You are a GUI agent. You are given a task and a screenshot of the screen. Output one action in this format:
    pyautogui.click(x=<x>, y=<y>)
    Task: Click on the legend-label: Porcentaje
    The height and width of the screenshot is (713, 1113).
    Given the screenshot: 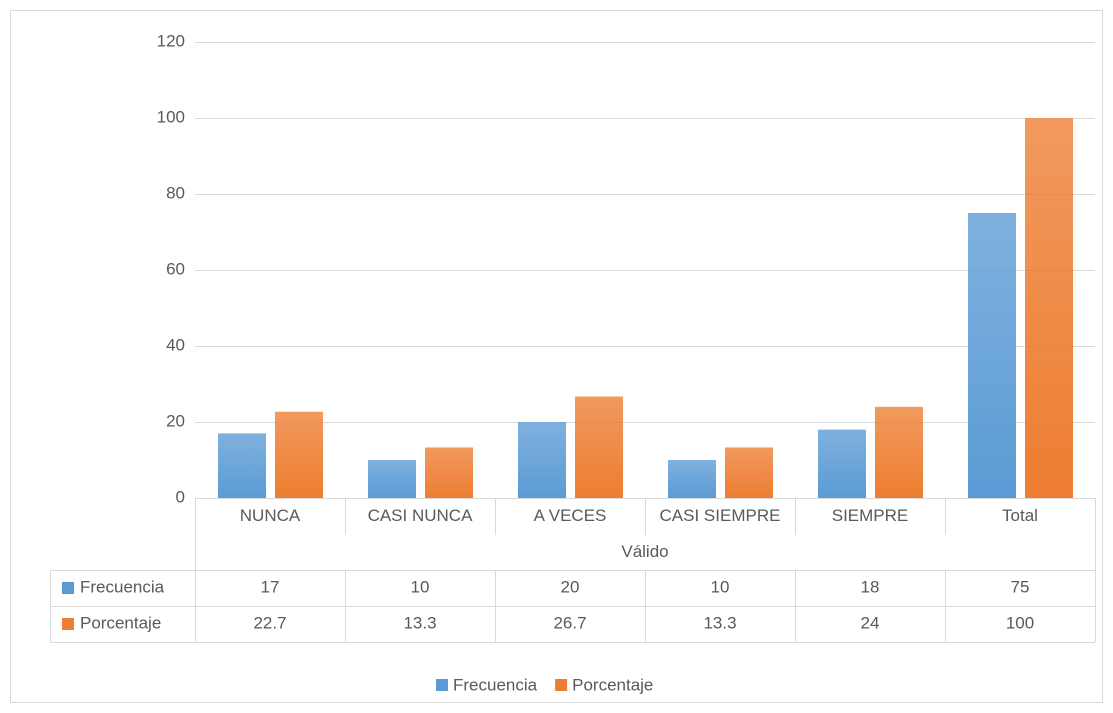 What is the action you would take?
    pyautogui.click(x=612, y=684)
    